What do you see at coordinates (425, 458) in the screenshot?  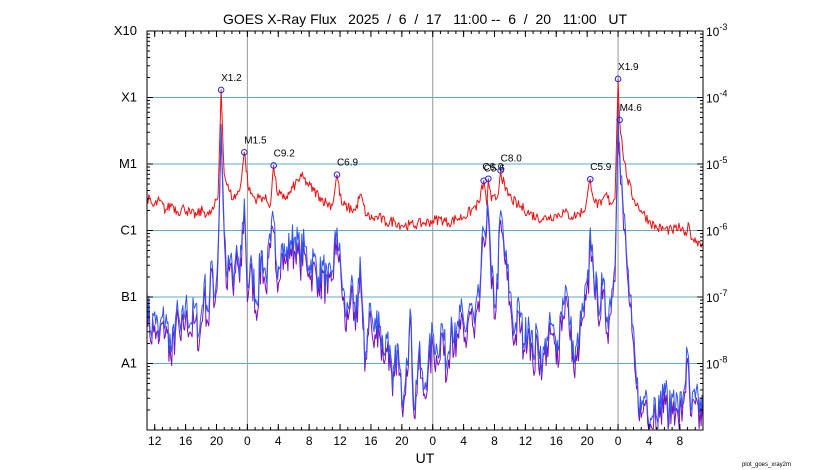 I see `x-axis-label: UT` at bounding box center [425, 458].